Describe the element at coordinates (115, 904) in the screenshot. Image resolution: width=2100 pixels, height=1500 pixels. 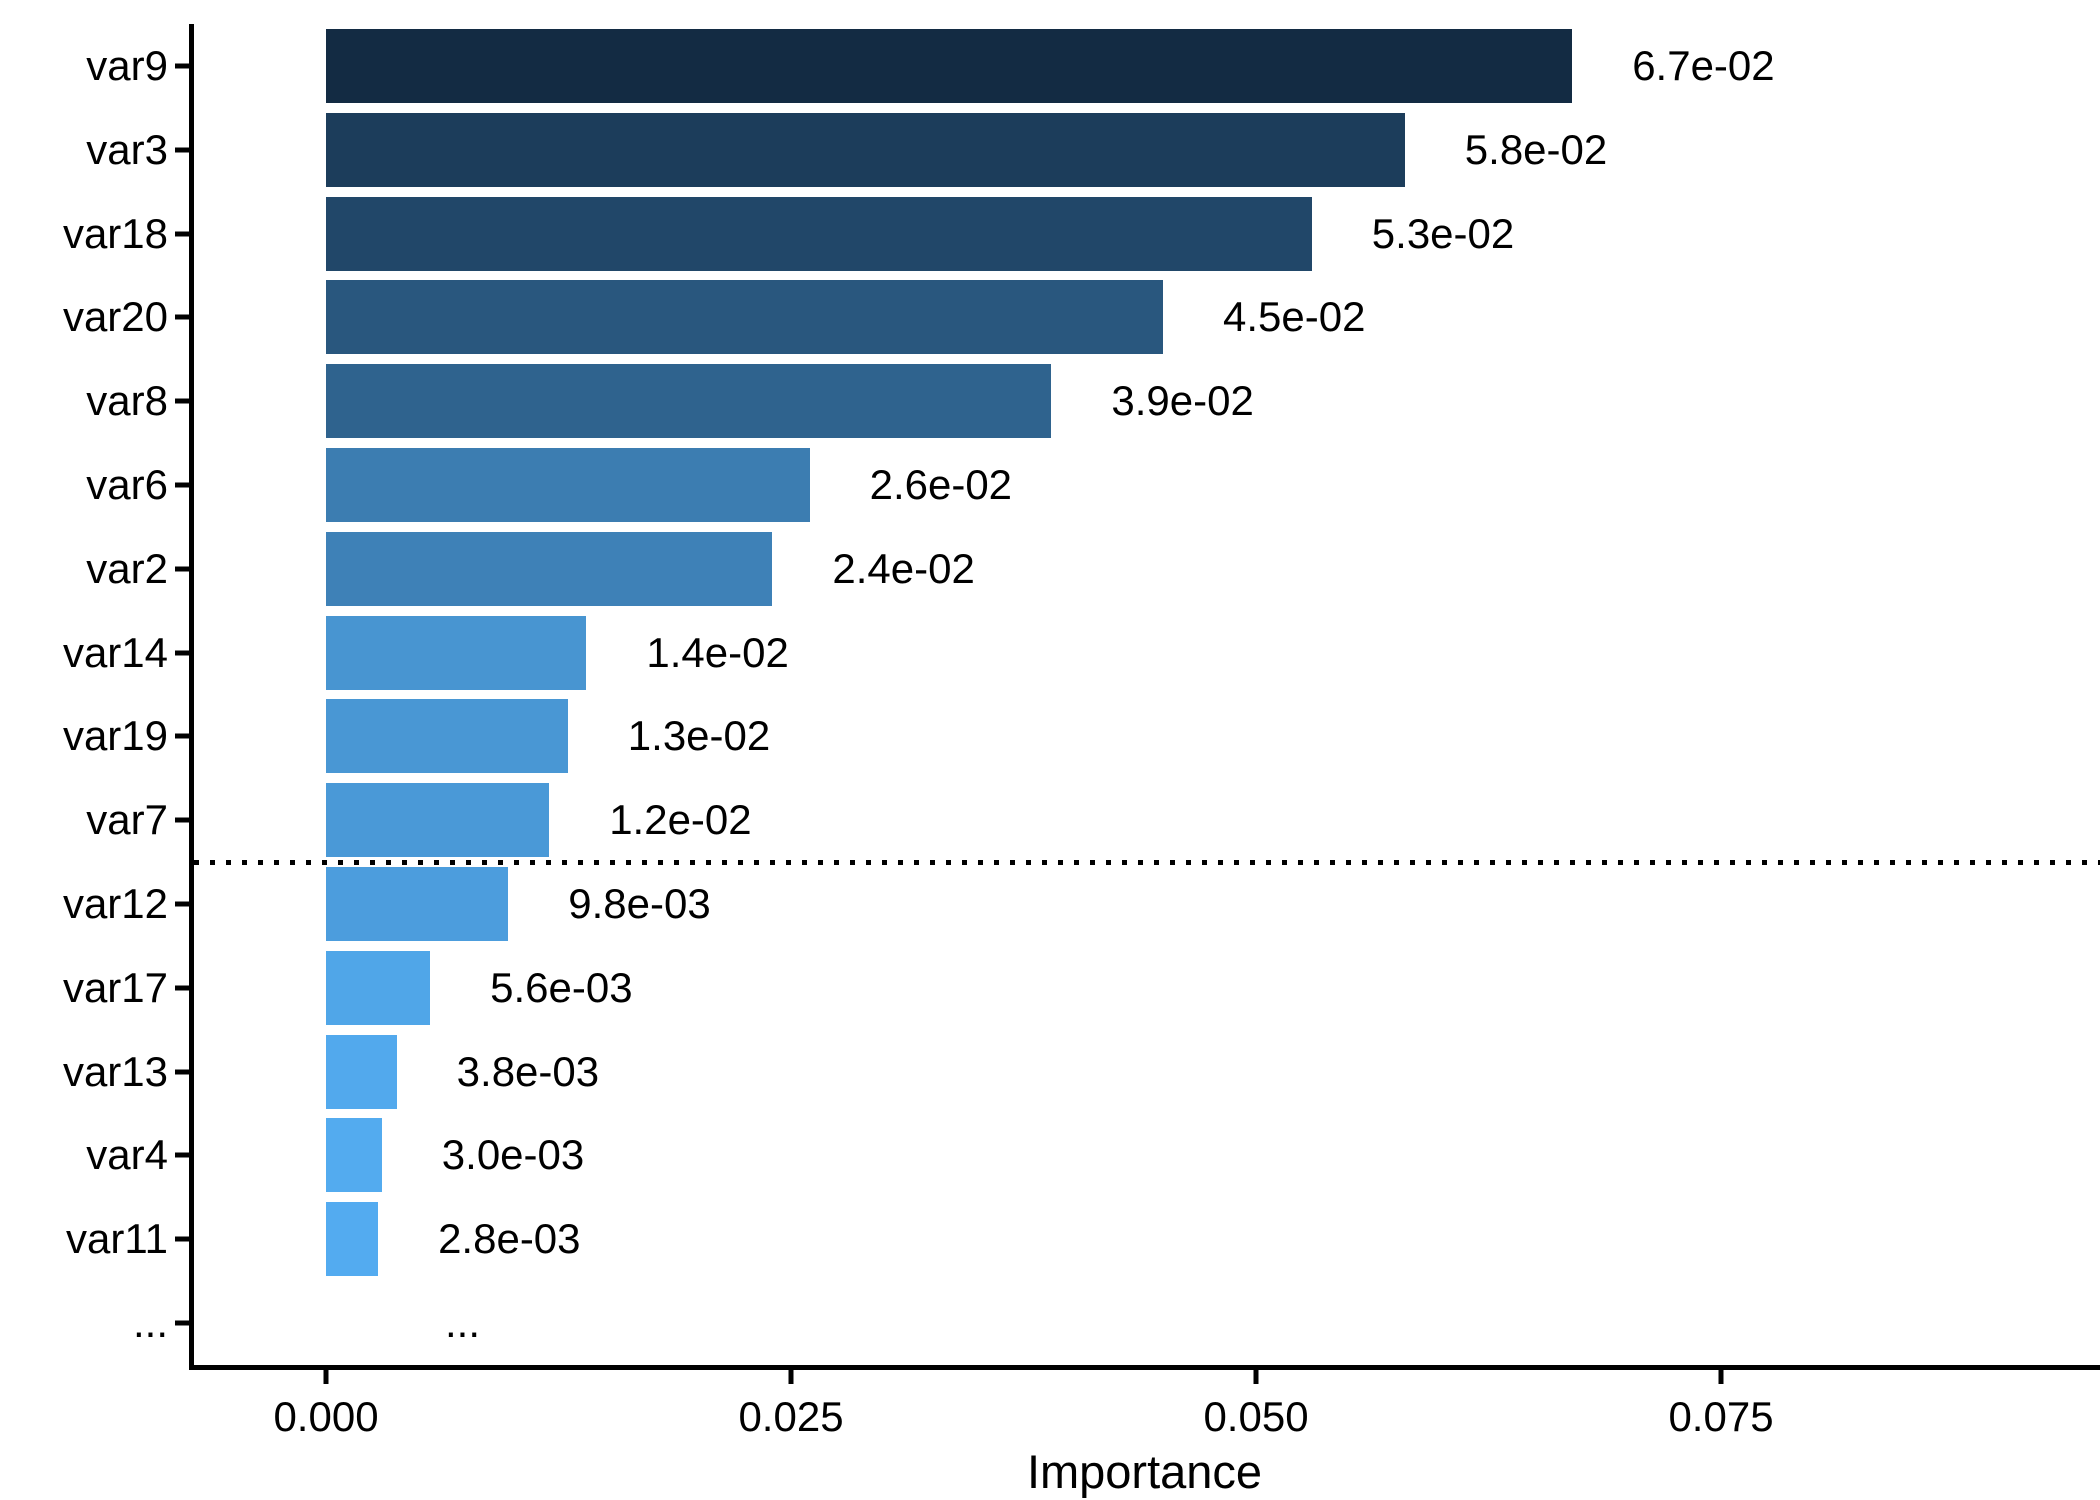
I see `y-axis-label: var12` at that location.